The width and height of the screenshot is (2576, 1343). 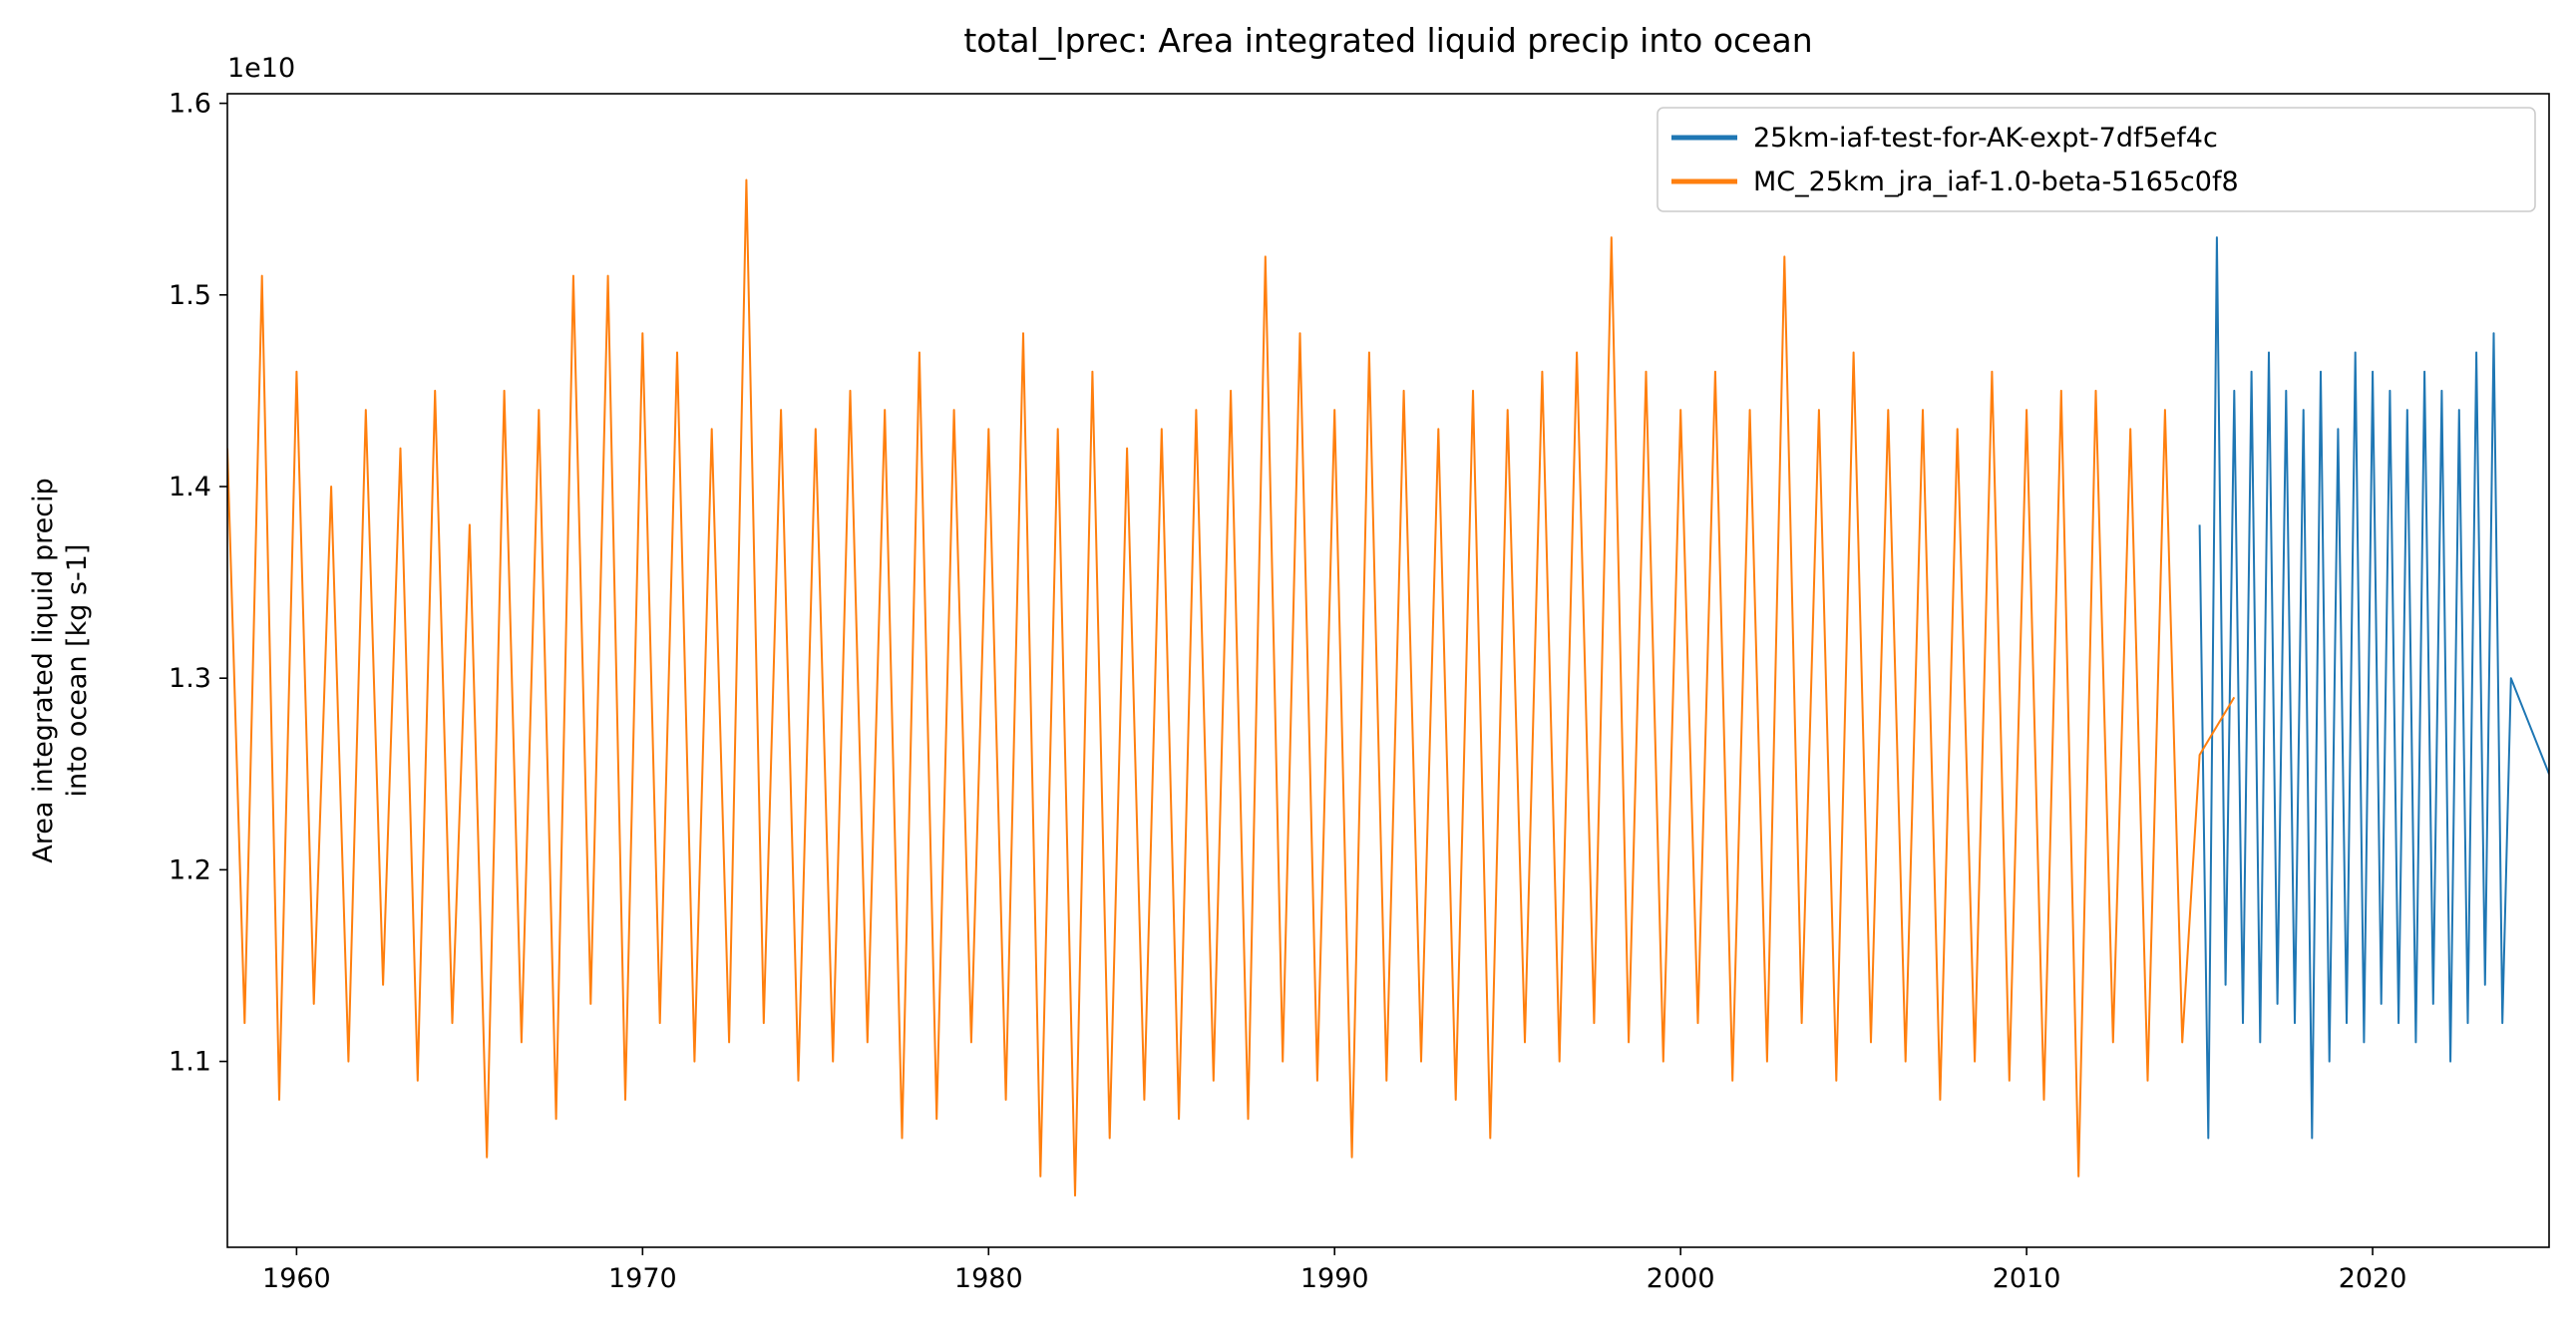 What do you see at coordinates (190, 1063) in the screenshot?
I see `y-tick-label: 1.1` at bounding box center [190, 1063].